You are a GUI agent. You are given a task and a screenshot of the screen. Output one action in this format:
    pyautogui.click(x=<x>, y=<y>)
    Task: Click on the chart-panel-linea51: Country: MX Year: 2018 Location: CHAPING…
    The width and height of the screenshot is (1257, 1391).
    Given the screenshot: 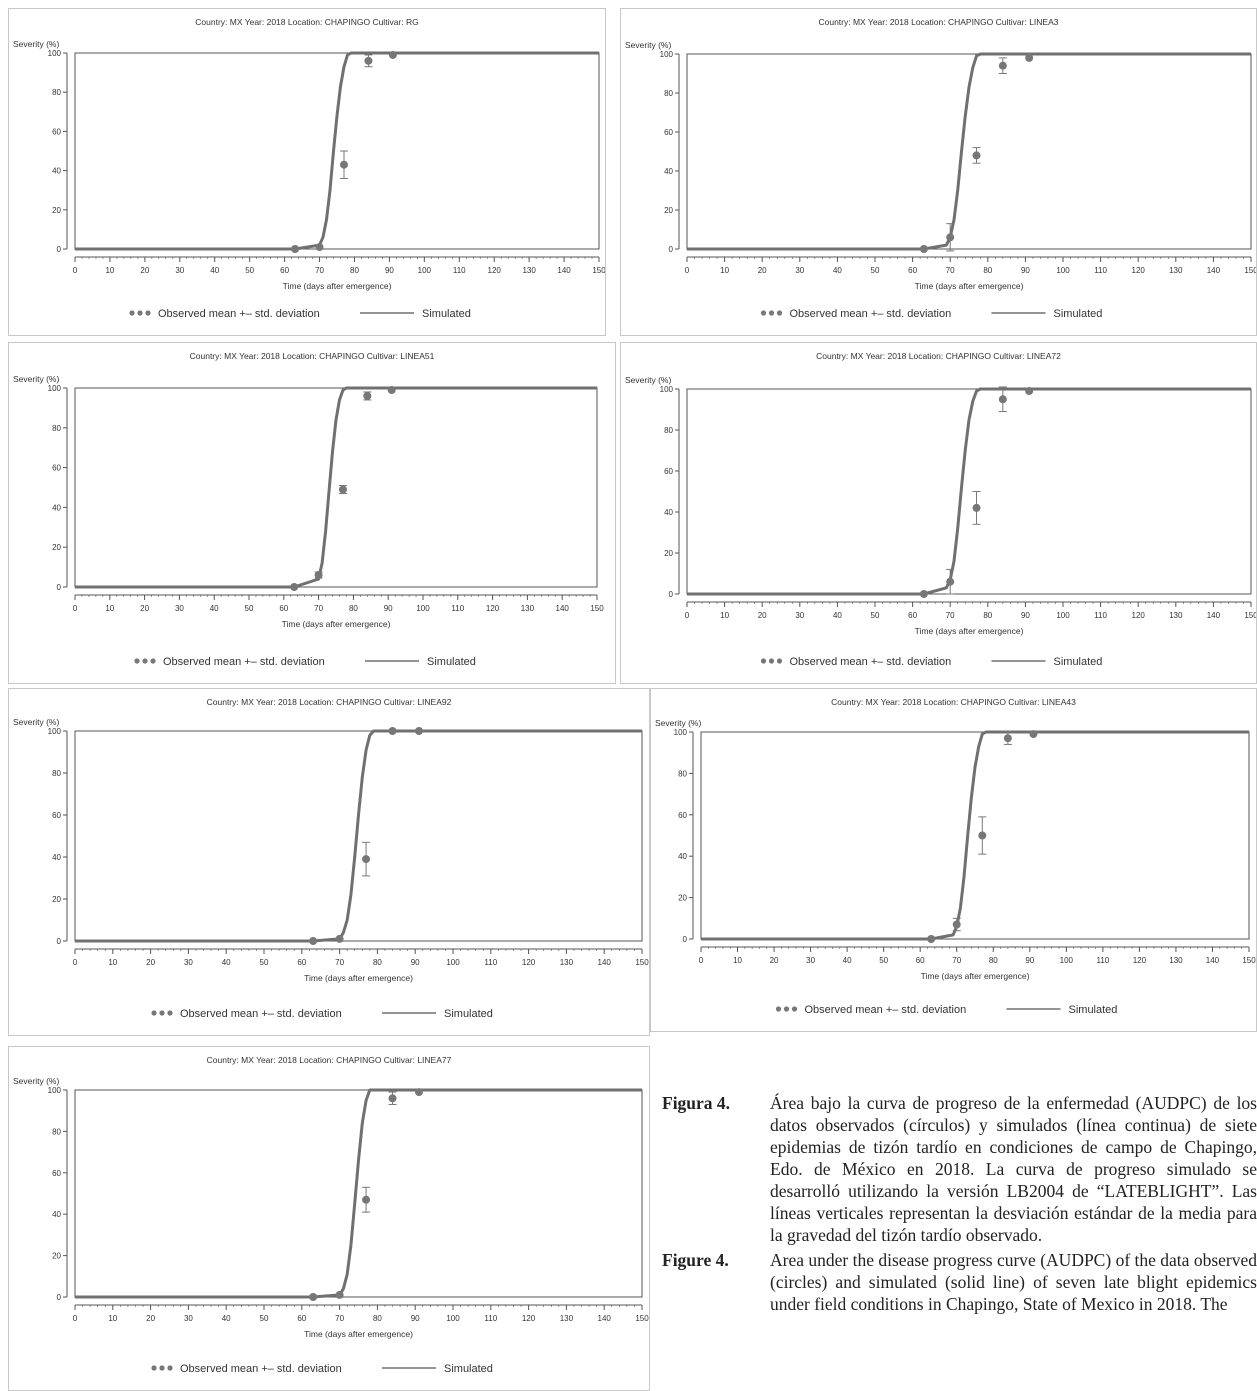 What is the action you would take?
    pyautogui.click(x=312, y=513)
    